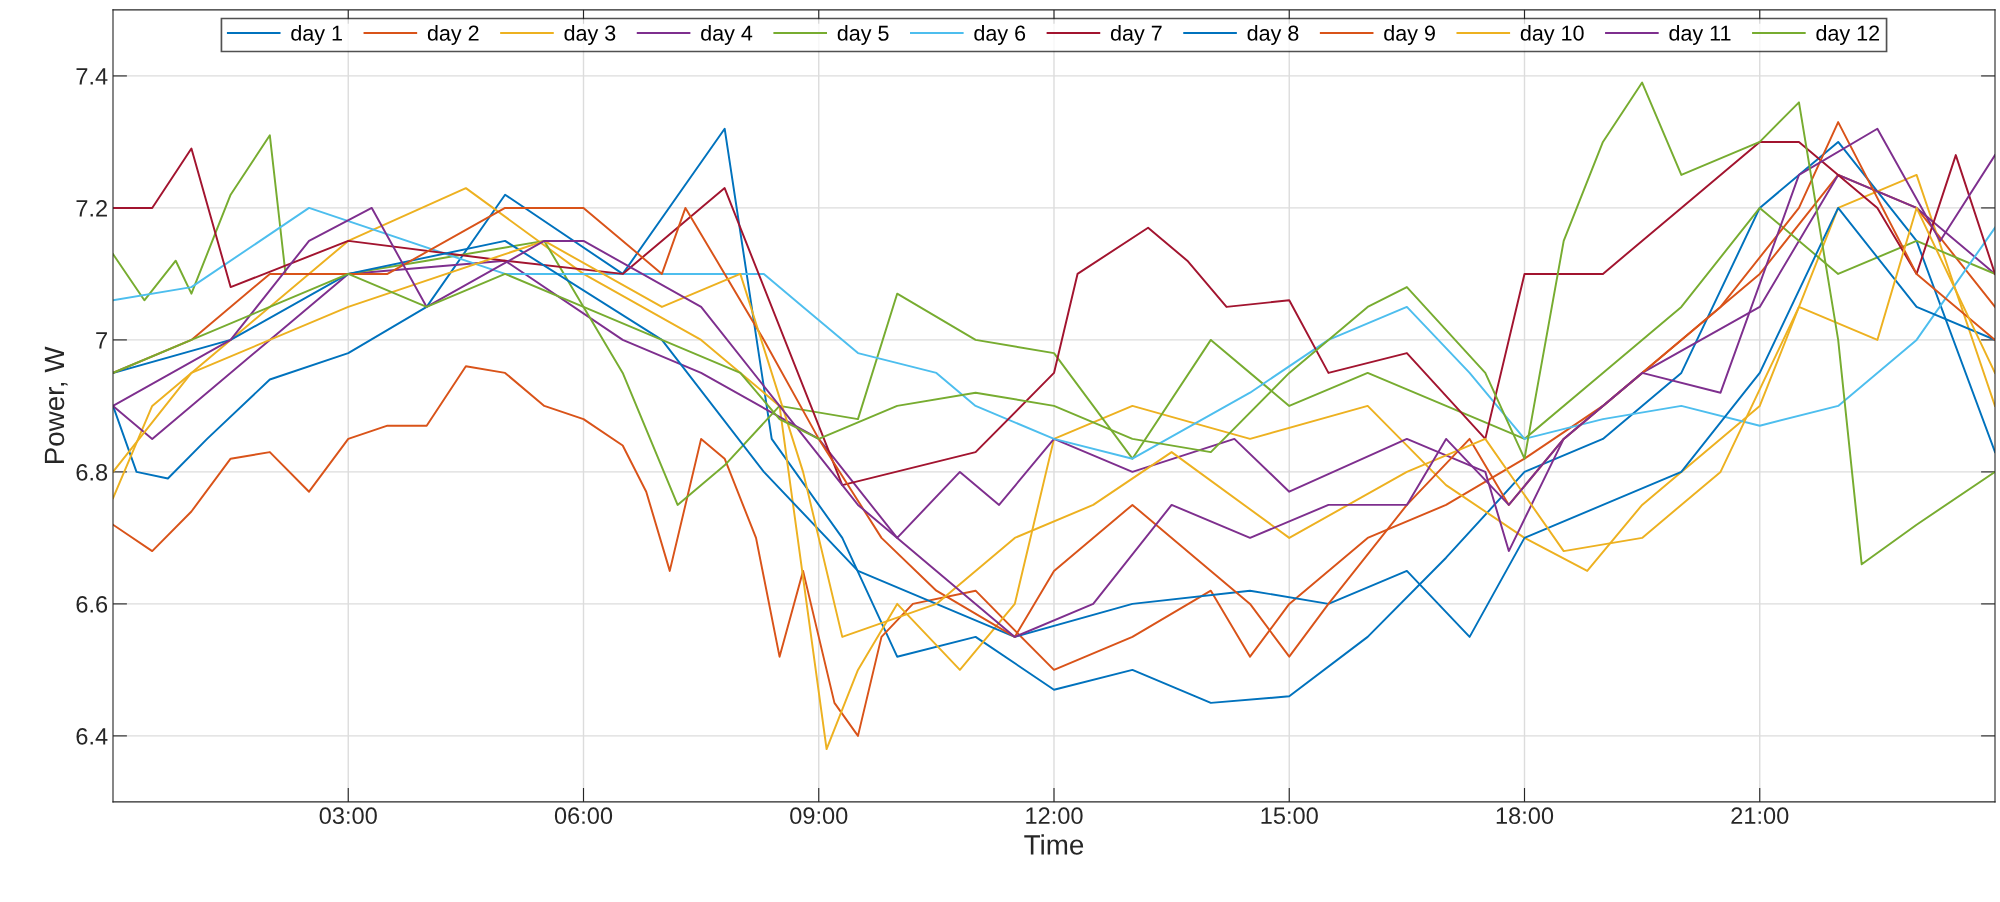 The width and height of the screenshot is (2000, 902). Describe the element at coordinates (590, 35) in the screenshot. I see `legend-label: day 3` at that location.